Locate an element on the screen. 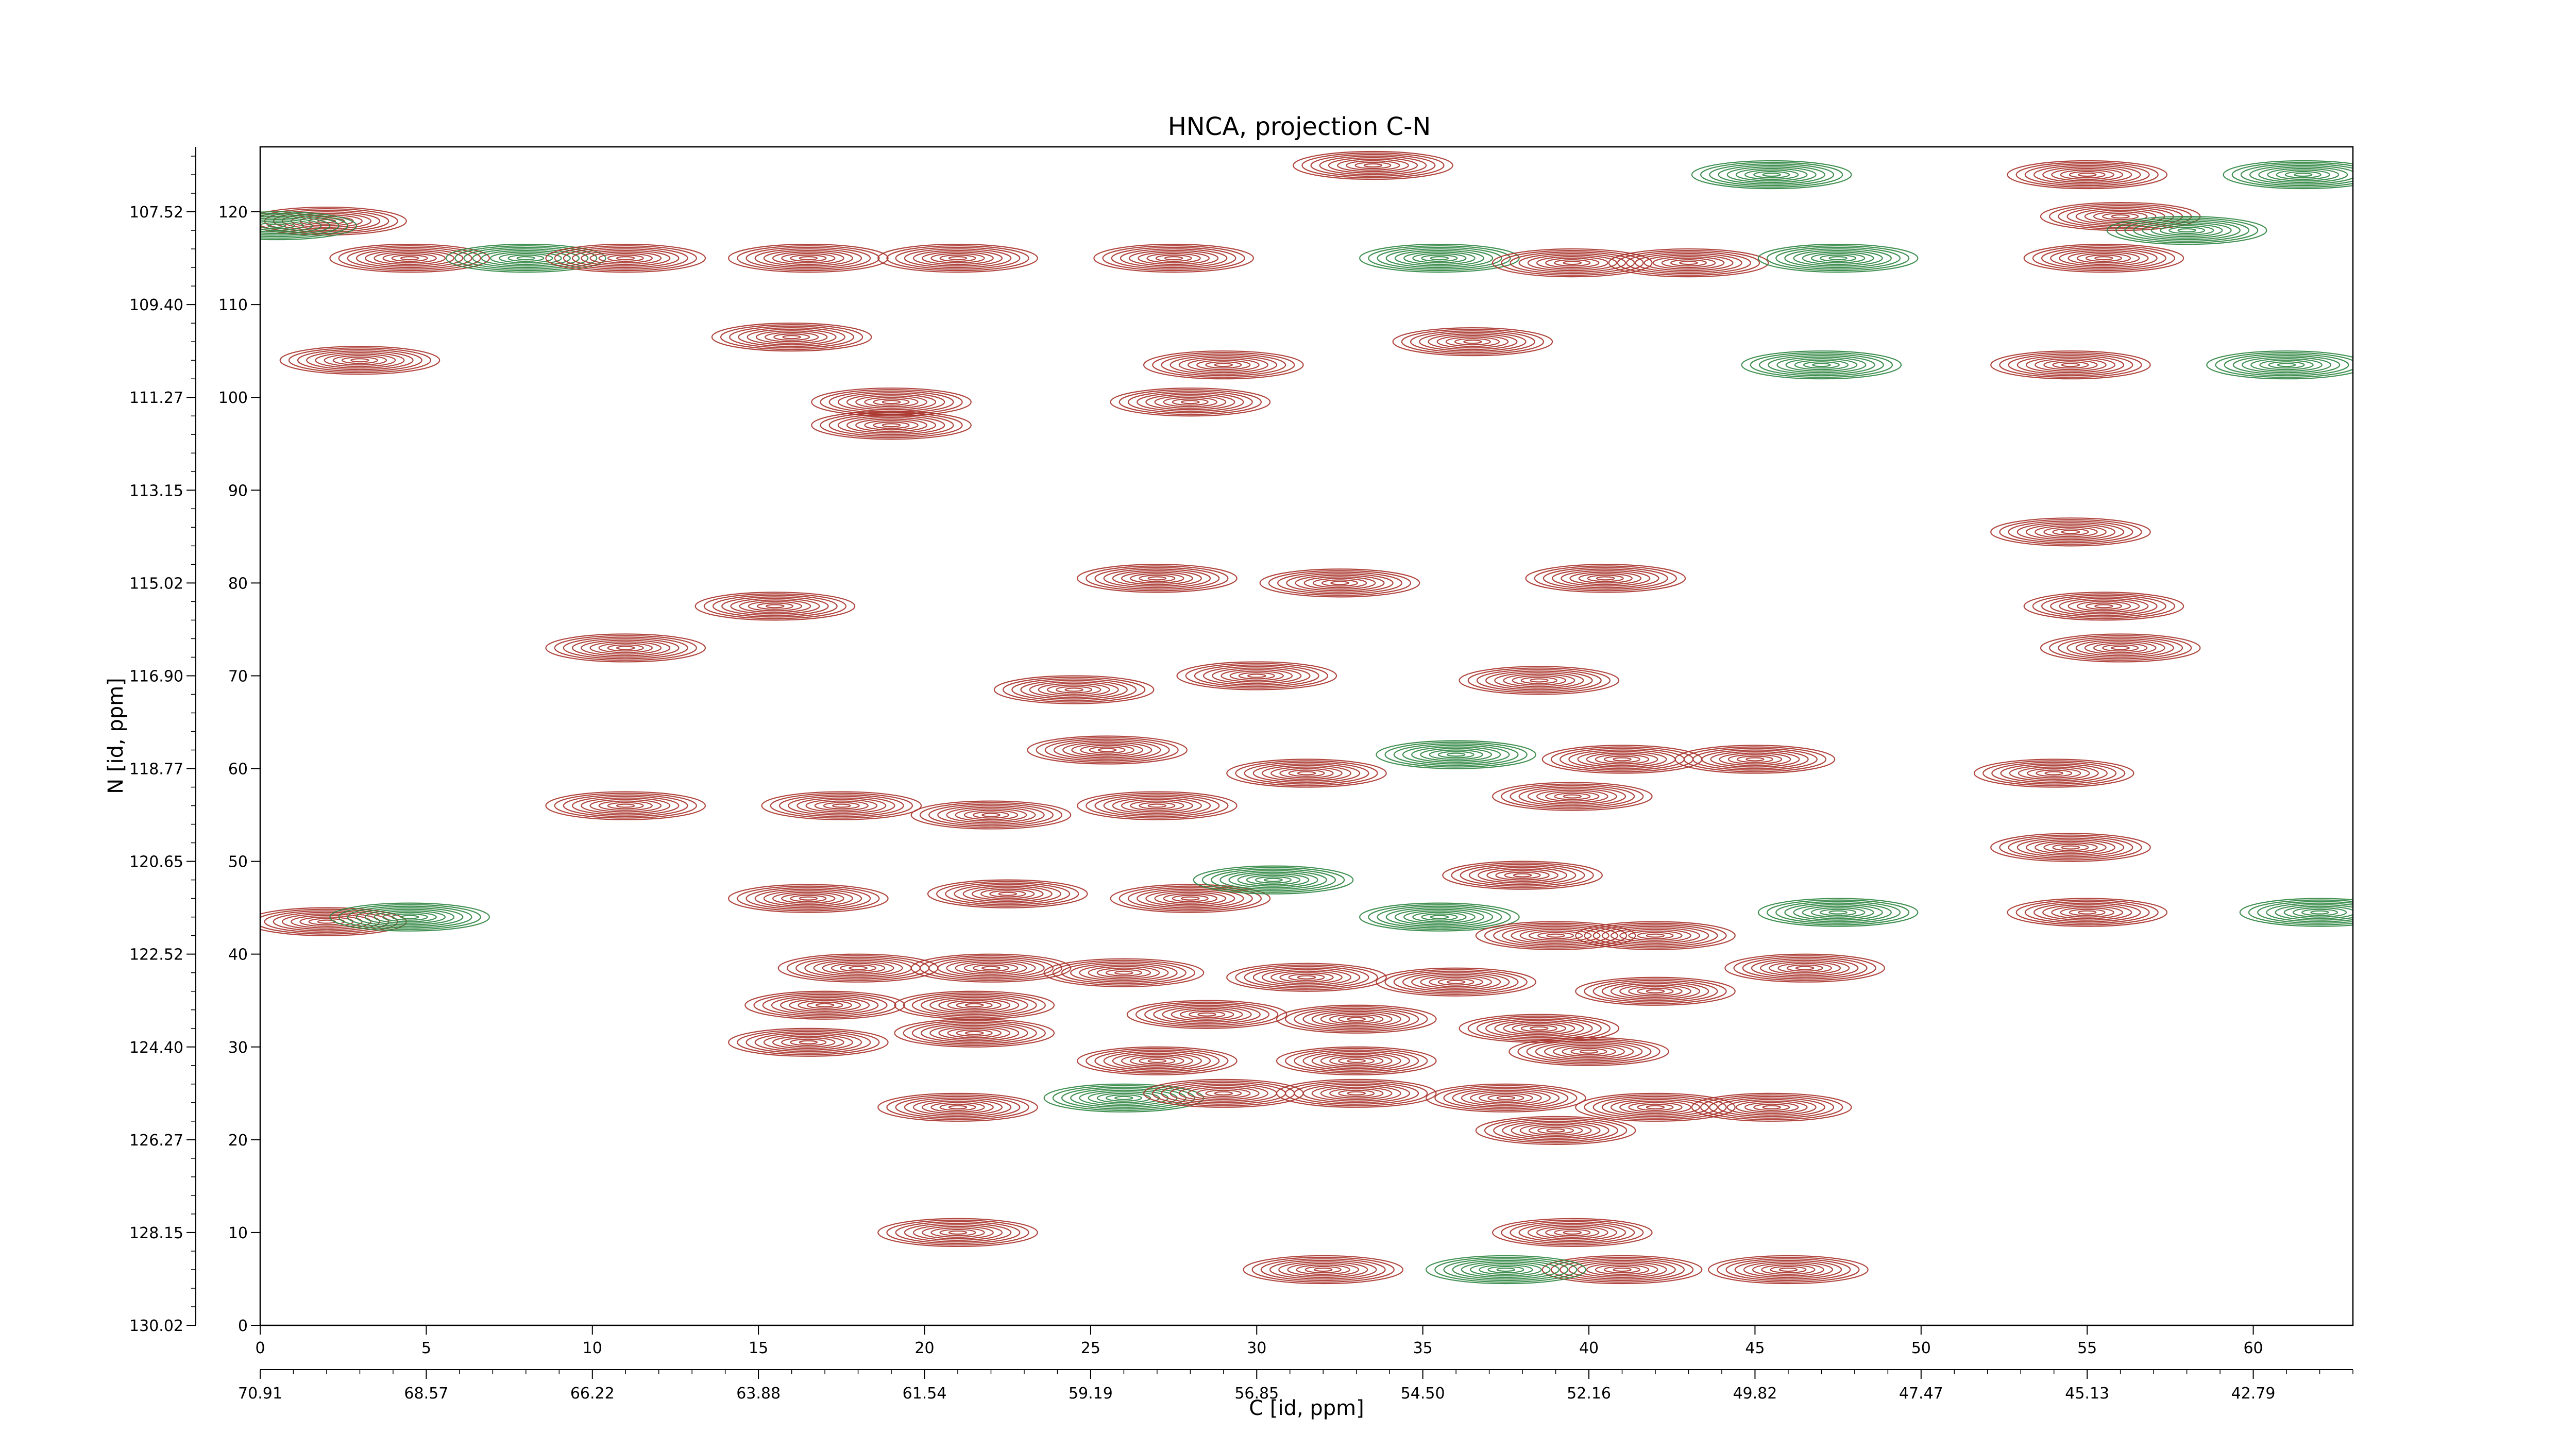  y-index-tick-label: 20 is located at coordinates (238, 1141).